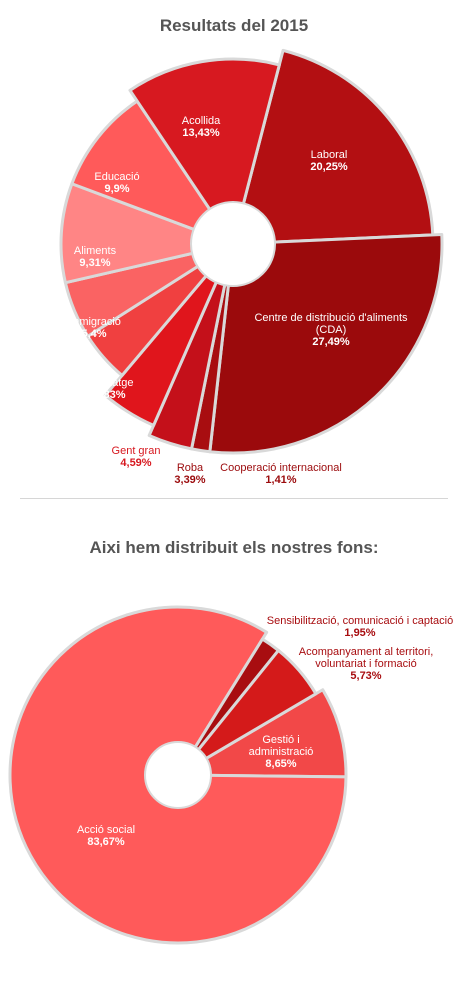 The image size is (468, 1000). Describe the element at coordinates (94, 263) in the screenshot. I see `value-aliments: 9,31%` at that location.